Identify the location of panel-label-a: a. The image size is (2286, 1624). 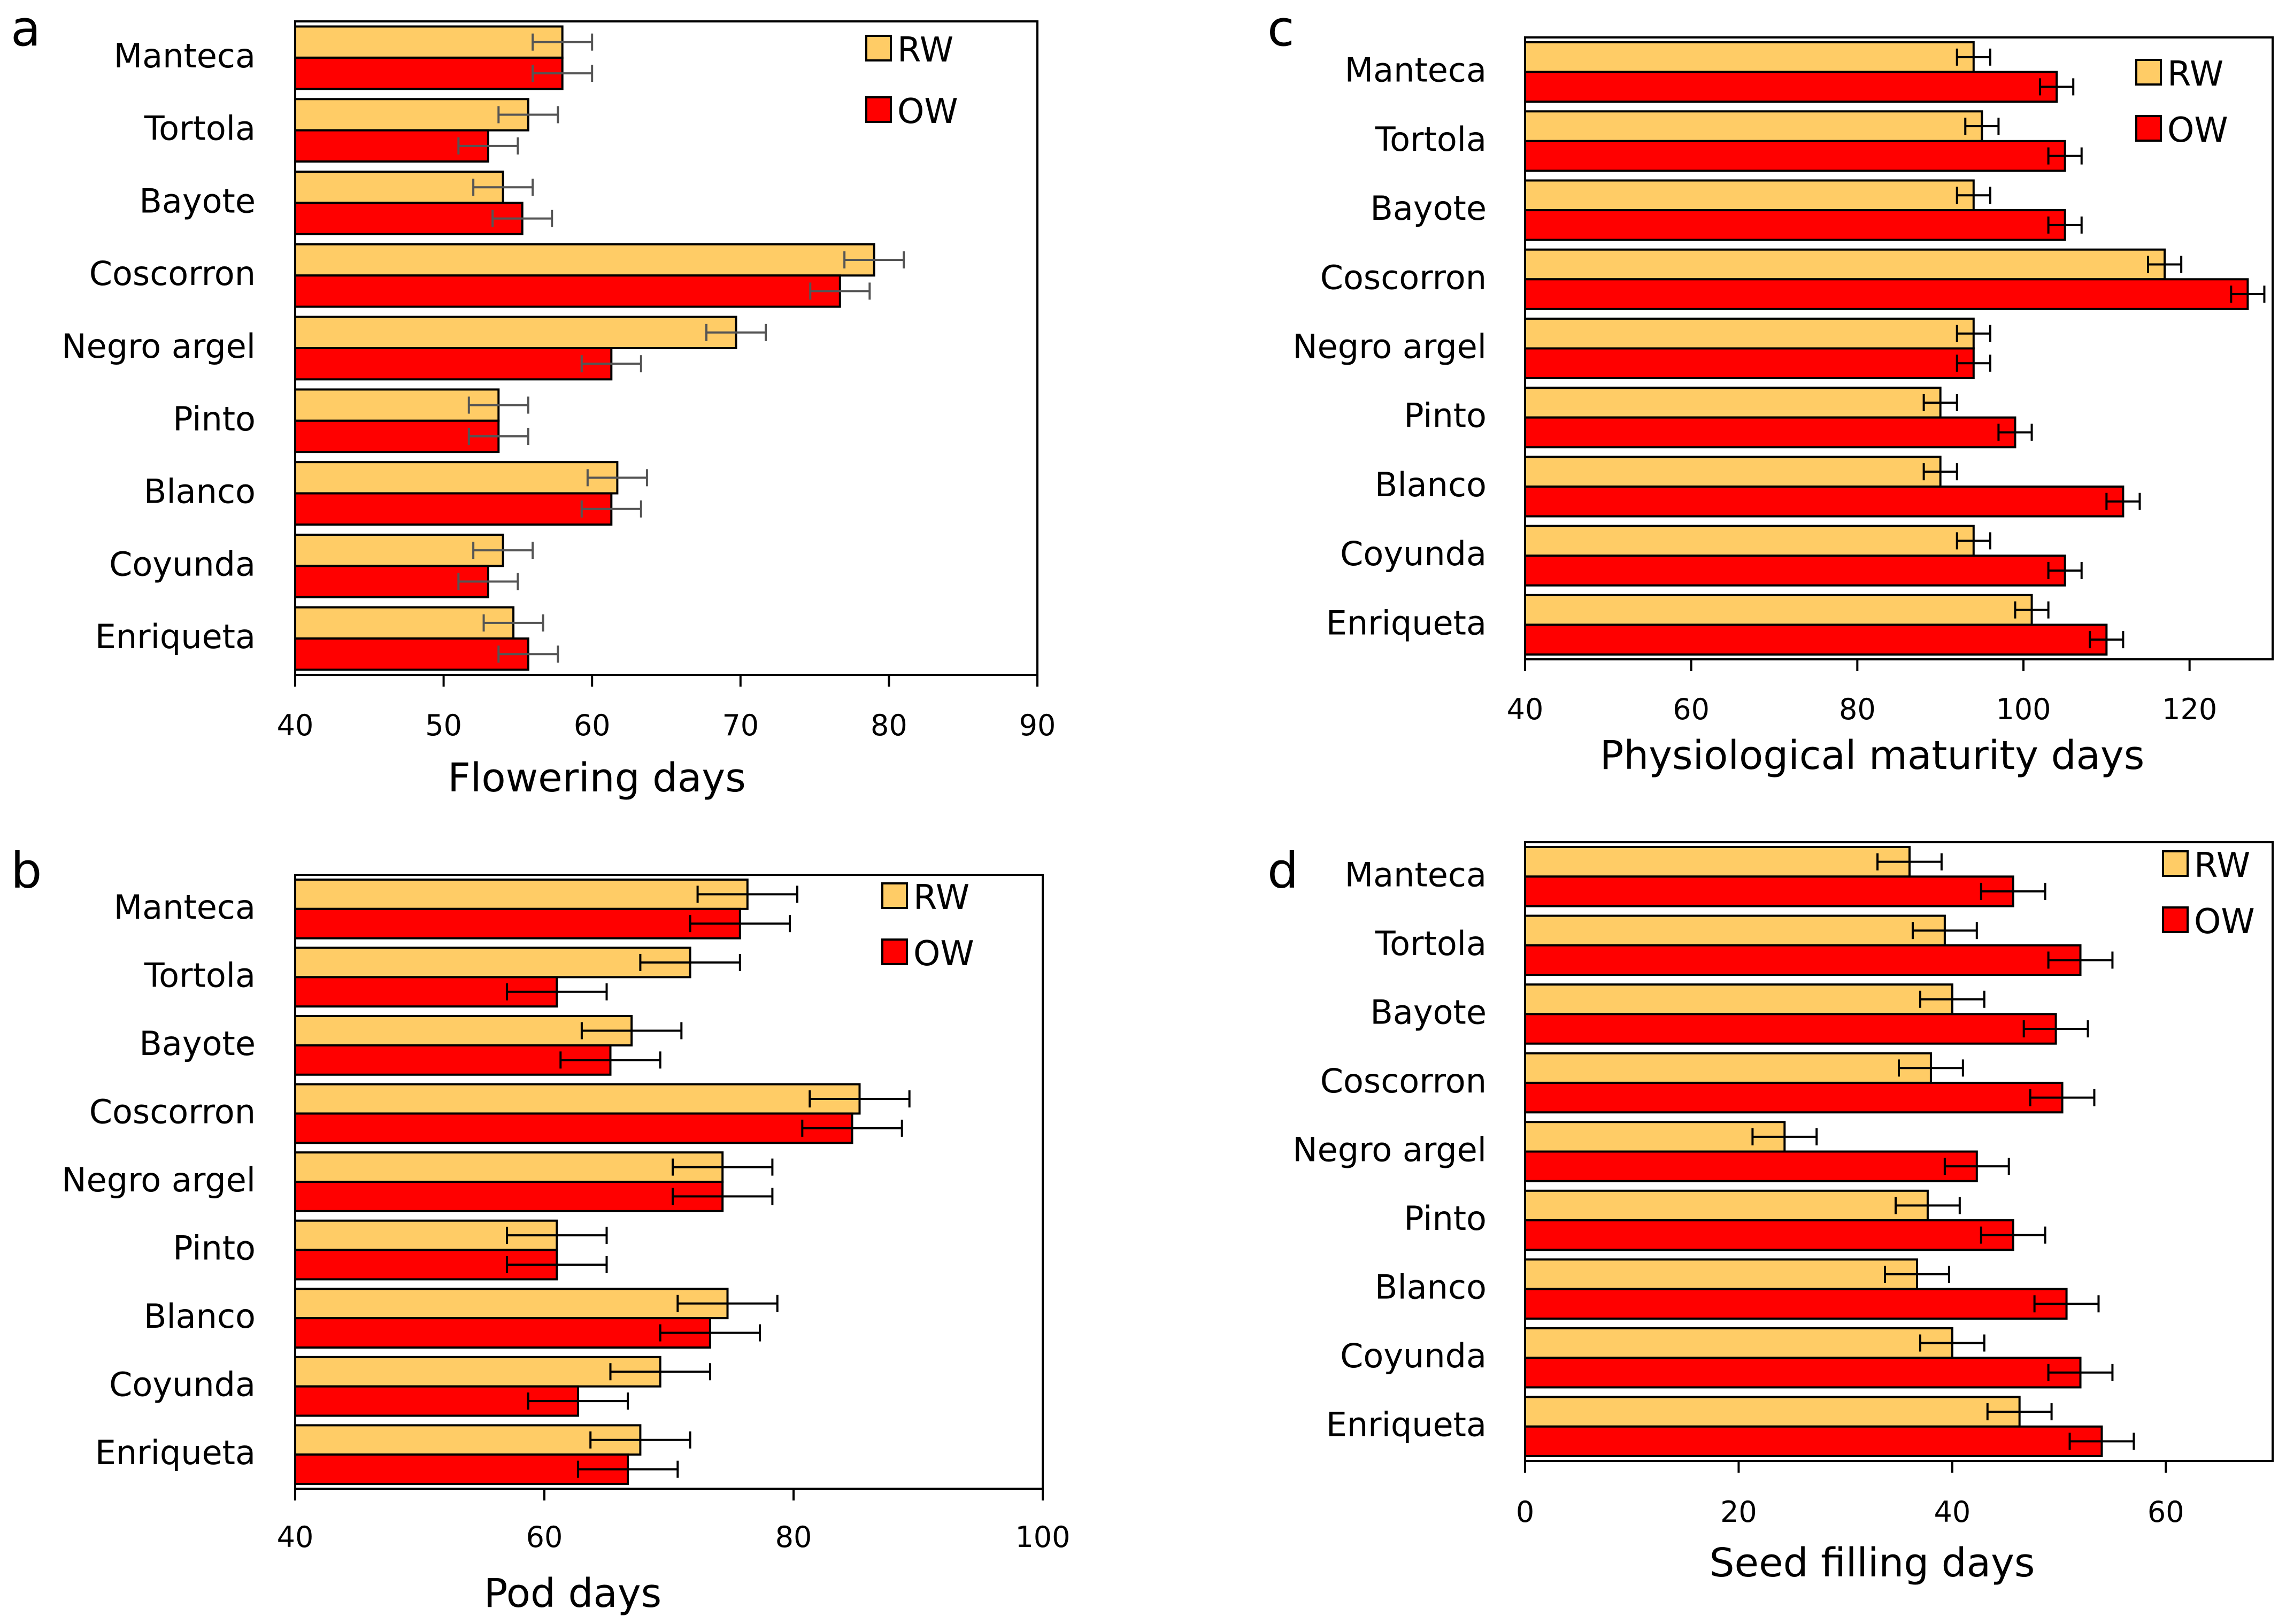
(26, 28).